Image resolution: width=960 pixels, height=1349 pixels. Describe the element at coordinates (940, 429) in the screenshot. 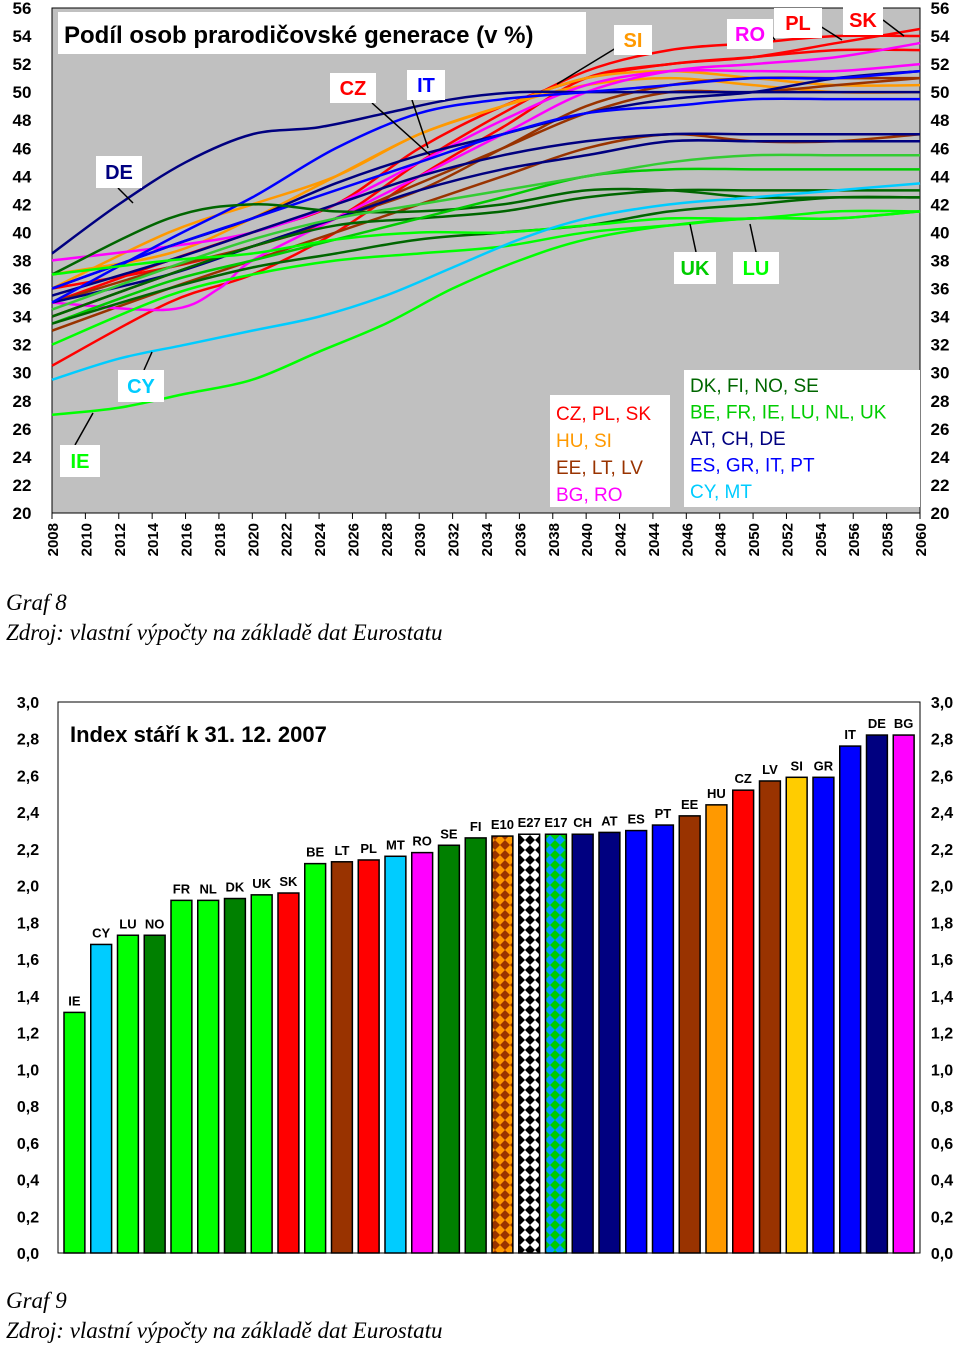

I see `y-tick-right: 26` at that location.